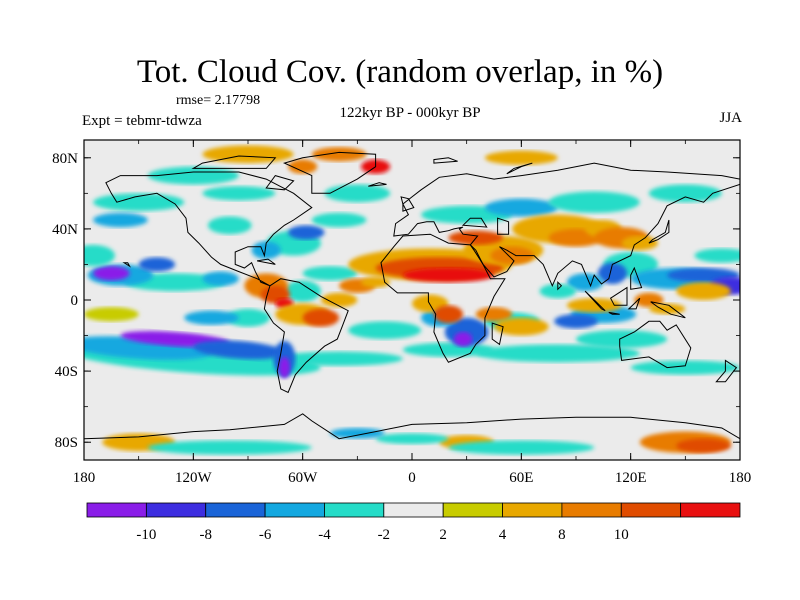 The image size is (800, 600). I want to click on lat-tick-label: 0, so click(75, 301).